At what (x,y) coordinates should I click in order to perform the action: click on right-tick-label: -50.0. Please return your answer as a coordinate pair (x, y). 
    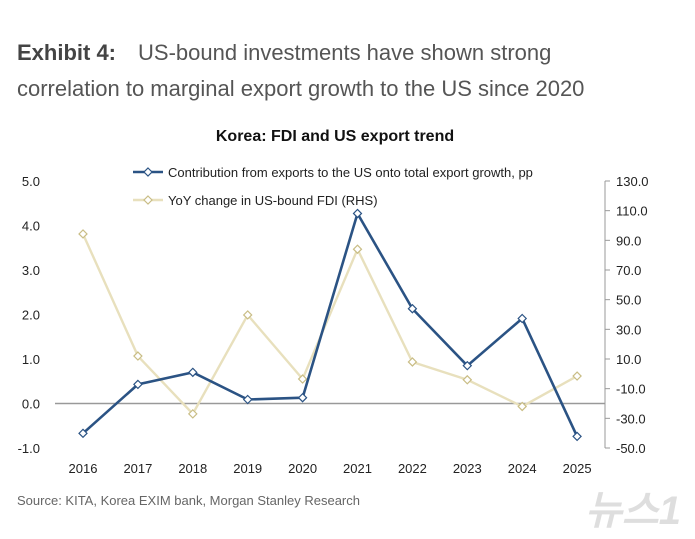
    Looking at the image, I should click on (631, 448).